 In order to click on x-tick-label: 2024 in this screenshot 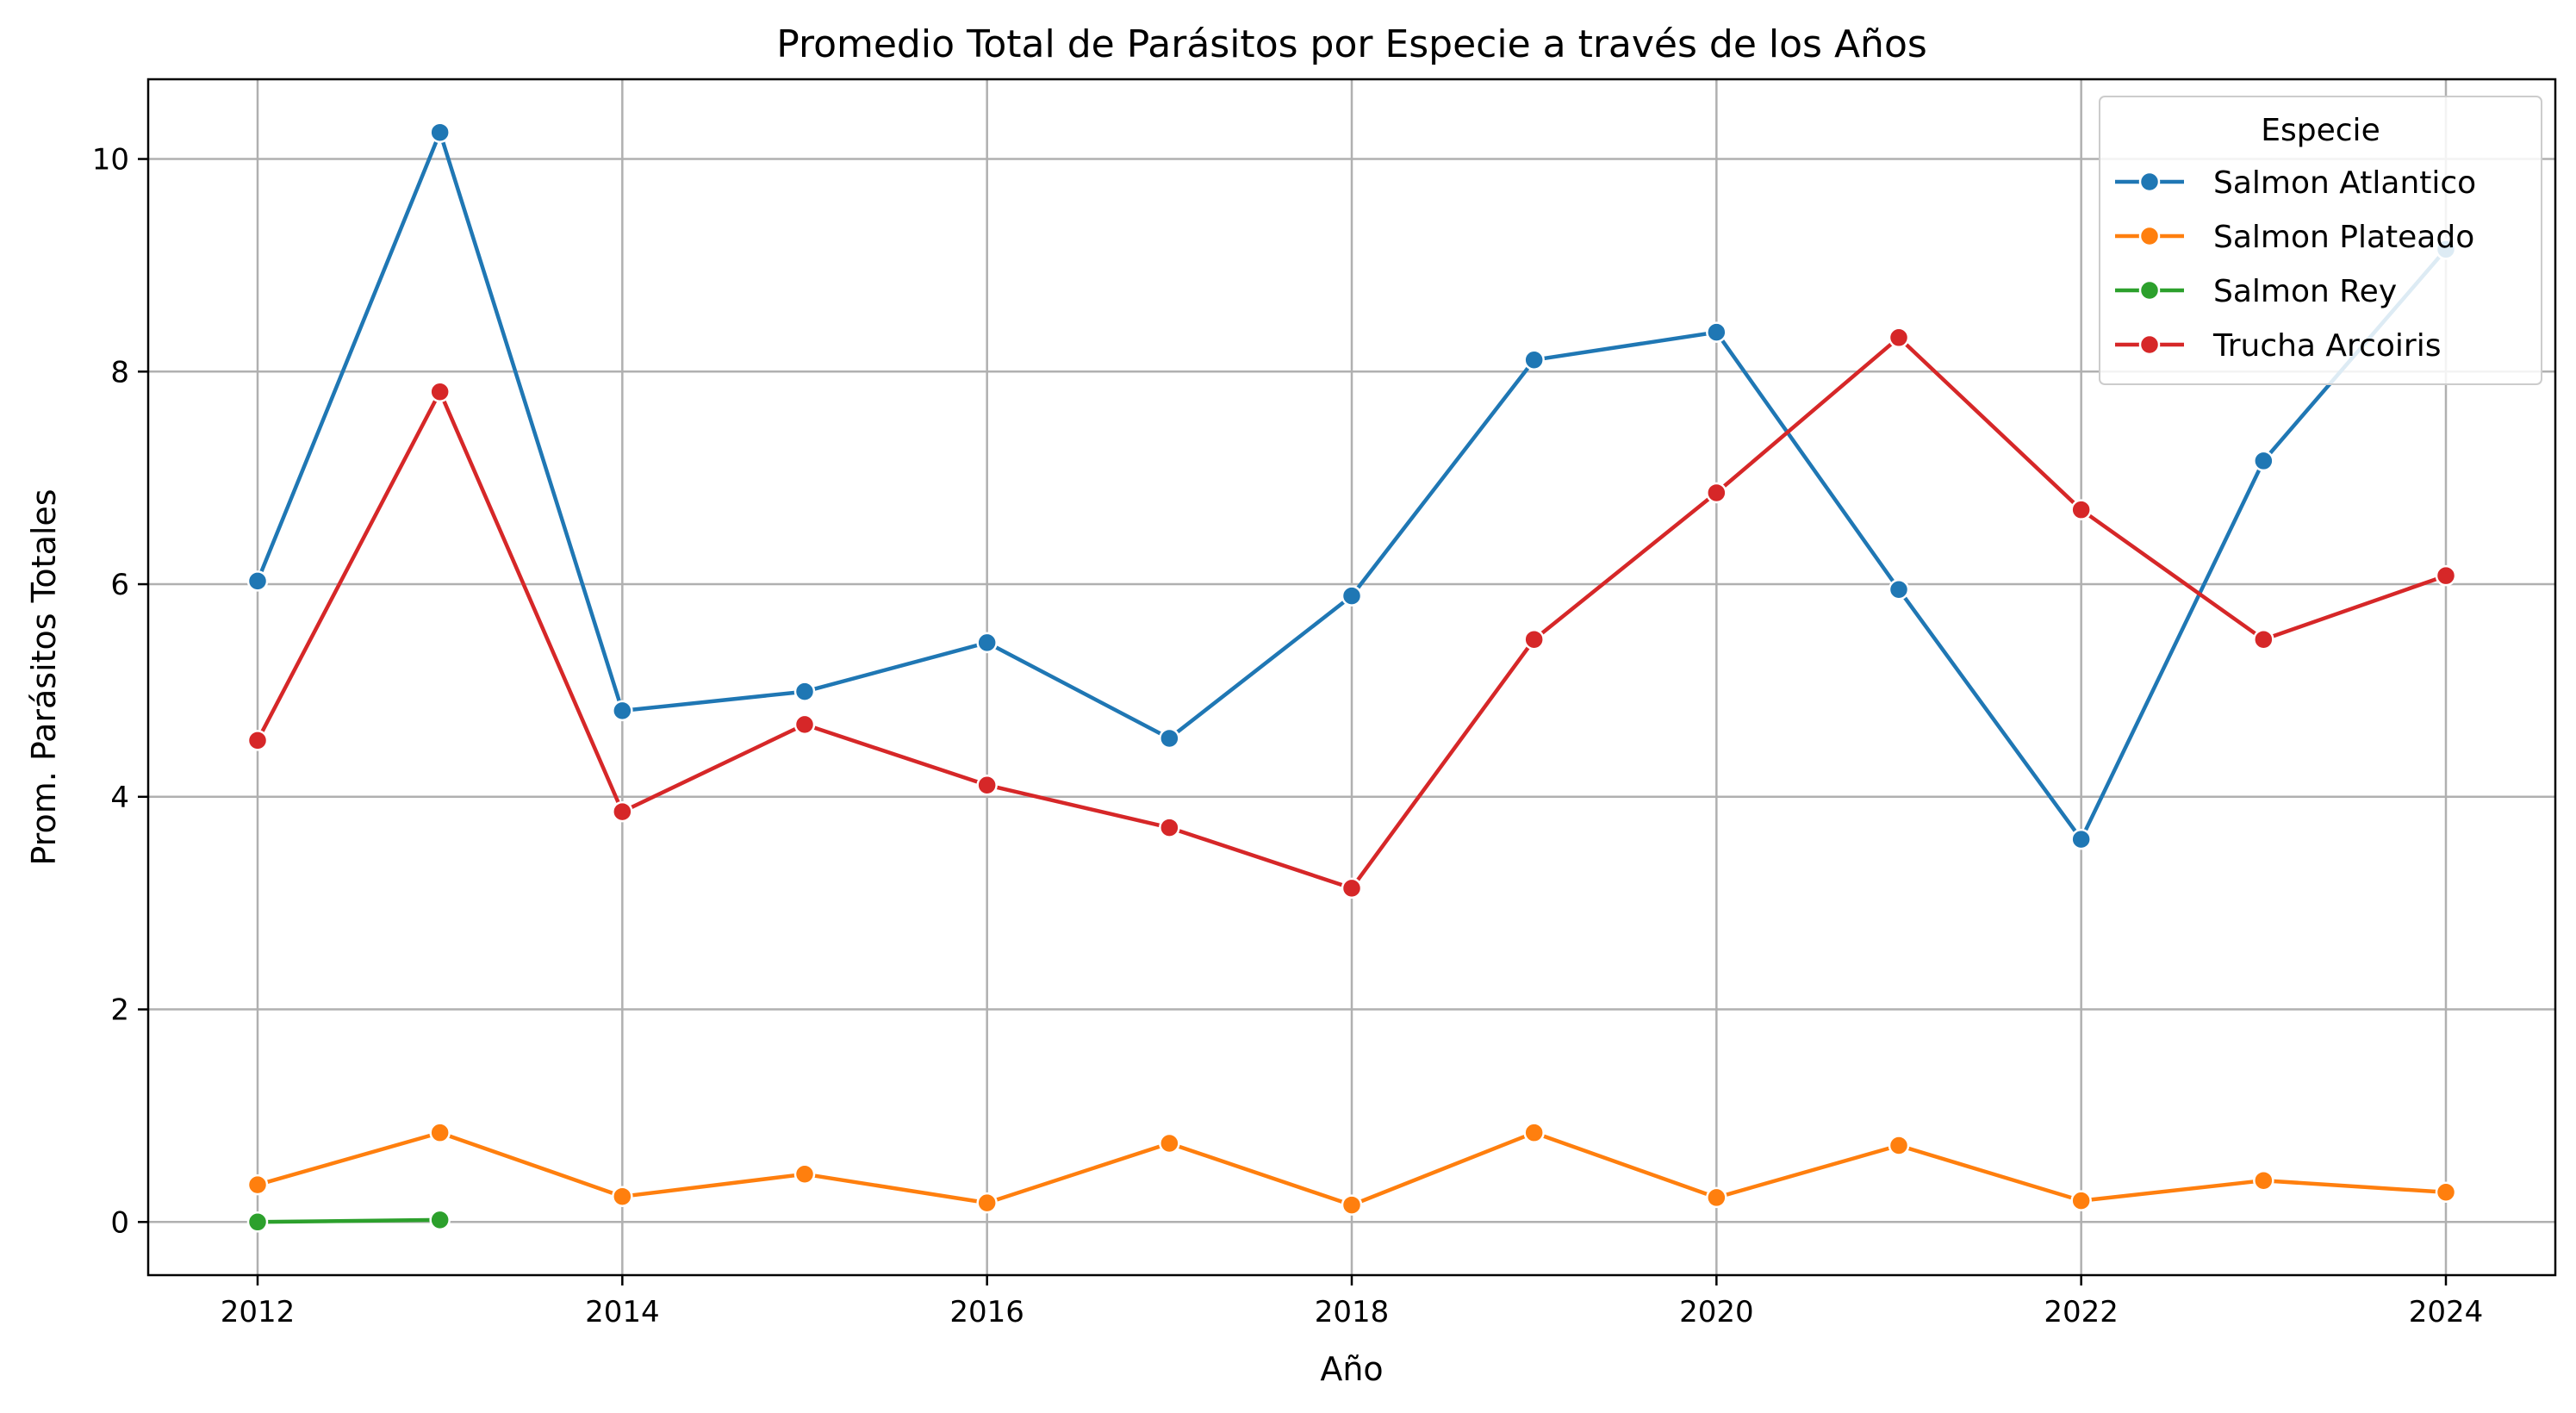, I will do `click(2447, 1312)`.